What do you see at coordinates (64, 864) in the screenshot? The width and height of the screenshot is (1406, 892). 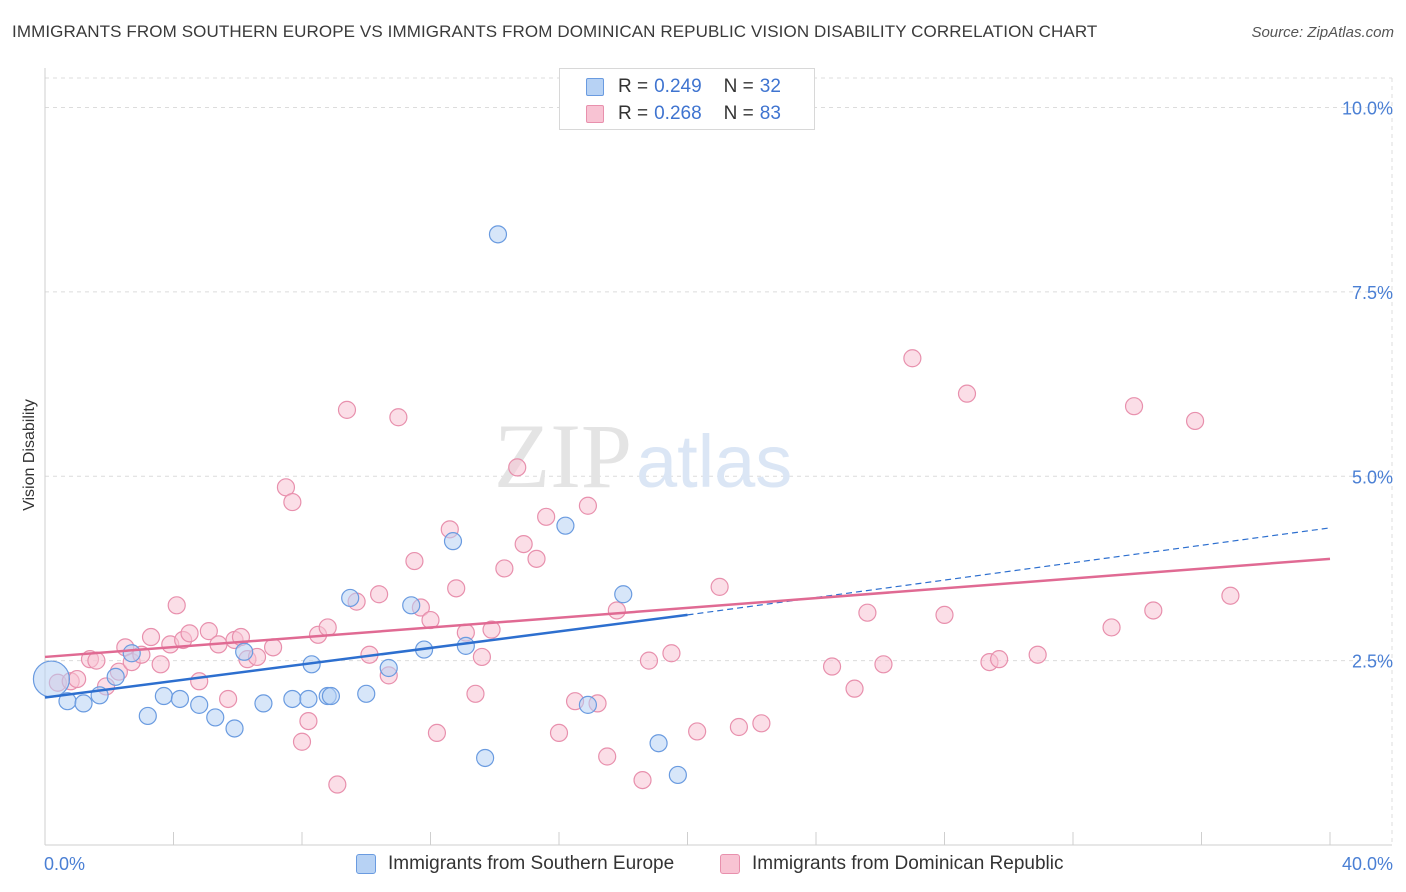 I see `x-tick-label-min: 0.0%` at bounding box center [64, 864].